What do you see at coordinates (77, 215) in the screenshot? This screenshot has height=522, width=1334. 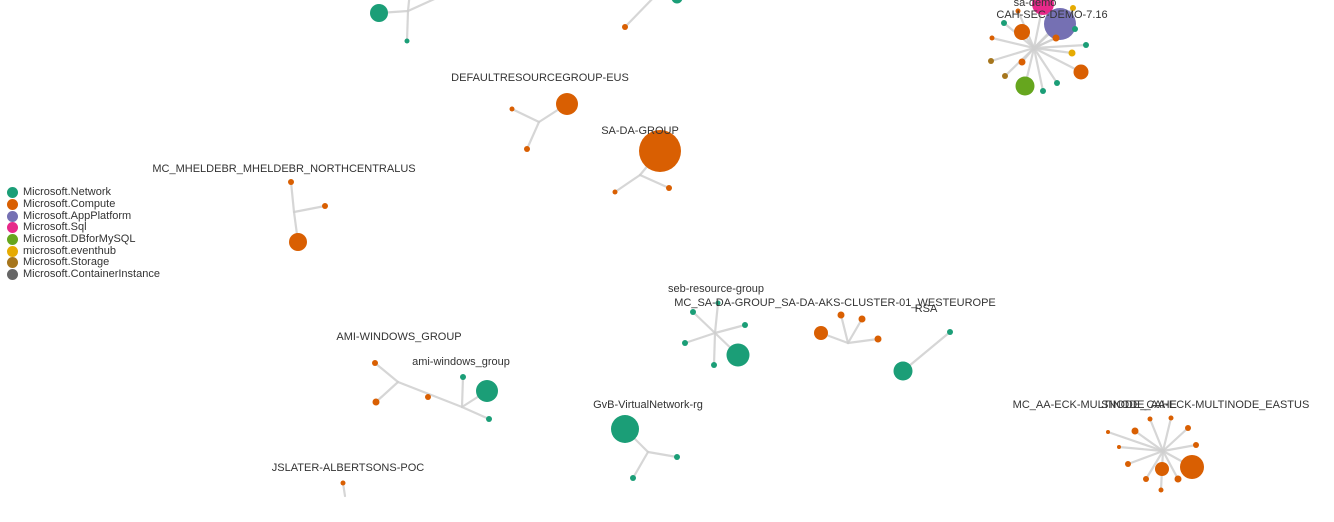 I see `legend-label: Microsoft.AppPlatform` at bounding box center [77, 215].